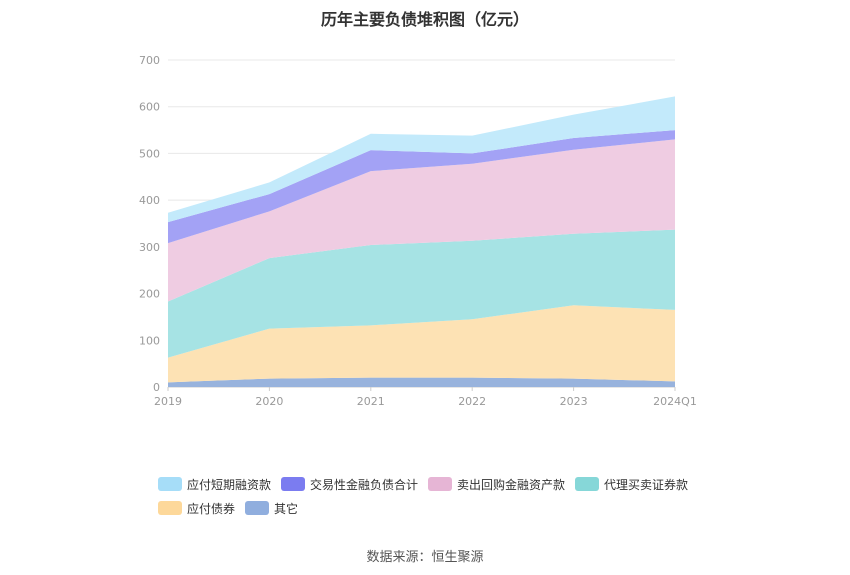 Image resolution: width=850 pixels, height=575 pixels. What do you see at coordinates (675, 401) in the screenshot?
I see `x-tick-label: 2024Q1` at bounding box center [675, 401].